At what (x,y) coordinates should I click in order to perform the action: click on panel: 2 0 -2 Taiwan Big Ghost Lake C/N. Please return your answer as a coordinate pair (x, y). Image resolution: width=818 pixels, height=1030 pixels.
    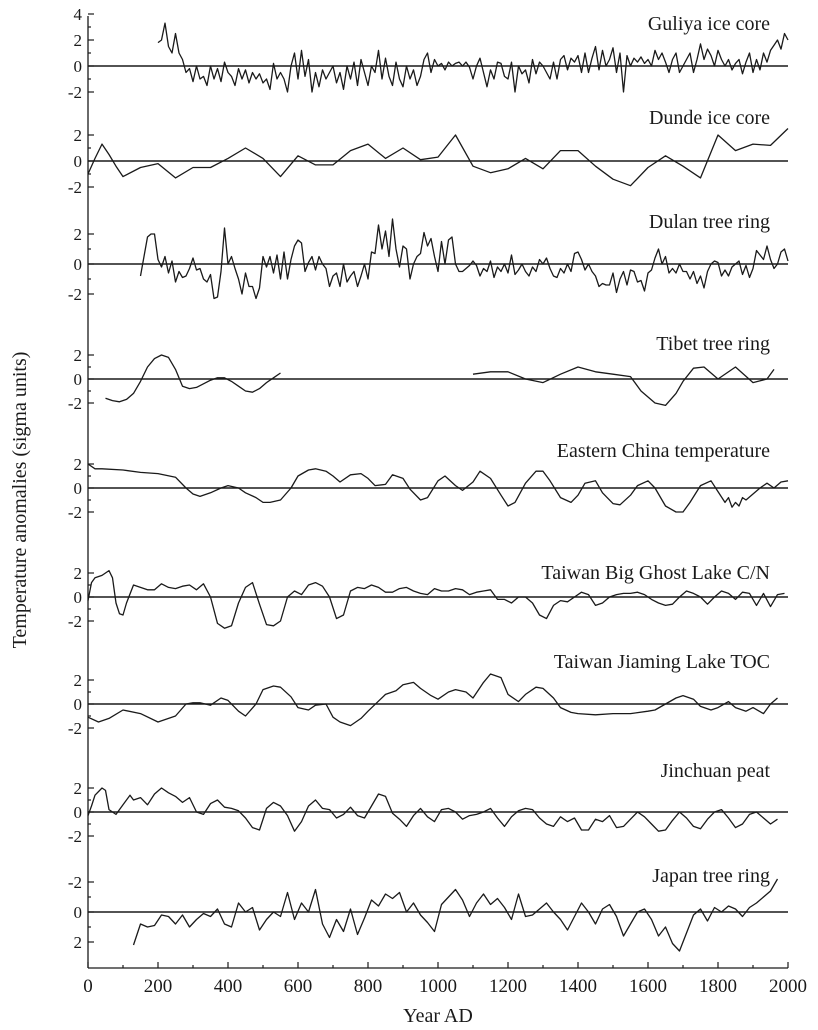
    Looking at the image, I should click on (428, 596).